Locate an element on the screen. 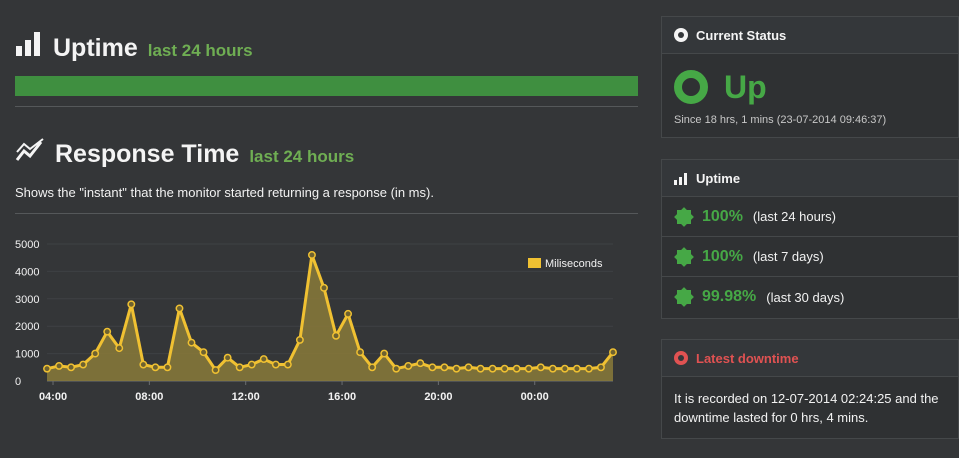 The height and width of the screenshot is (458, 959). status-value: Up is located at coordinates (745, 86).